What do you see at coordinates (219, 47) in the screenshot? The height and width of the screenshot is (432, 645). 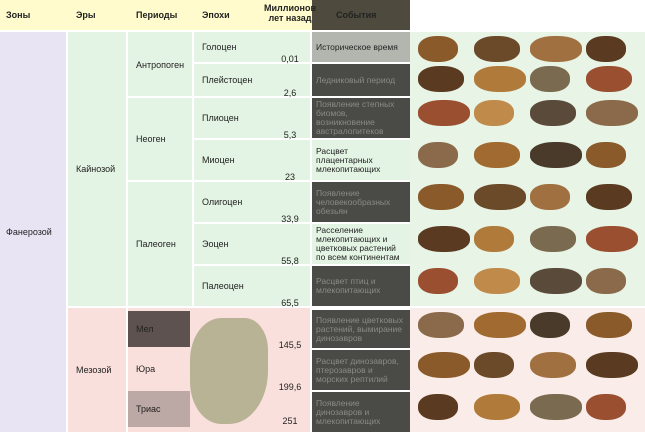 I see `epoch-label: Голоцен` at bounding box center [219, 47].